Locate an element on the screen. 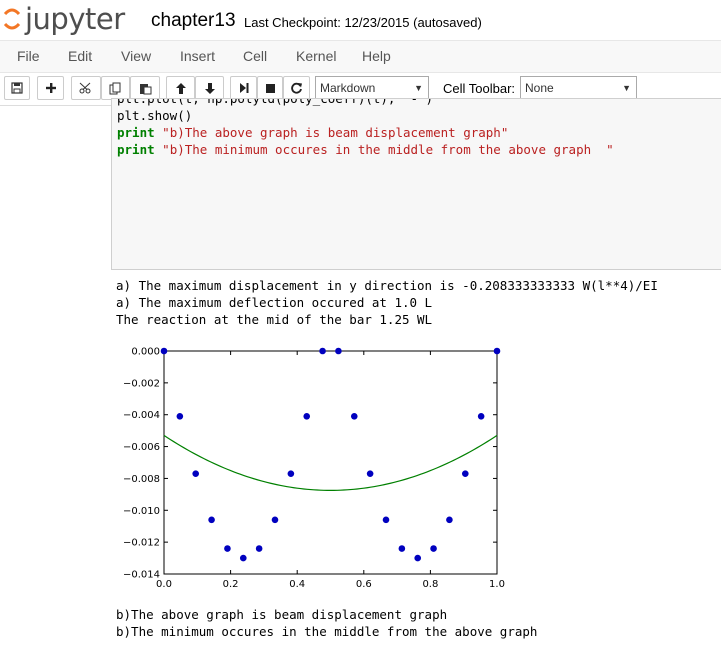 The image size is (721, 647). move-up-button is located at coordinates (180, 88).